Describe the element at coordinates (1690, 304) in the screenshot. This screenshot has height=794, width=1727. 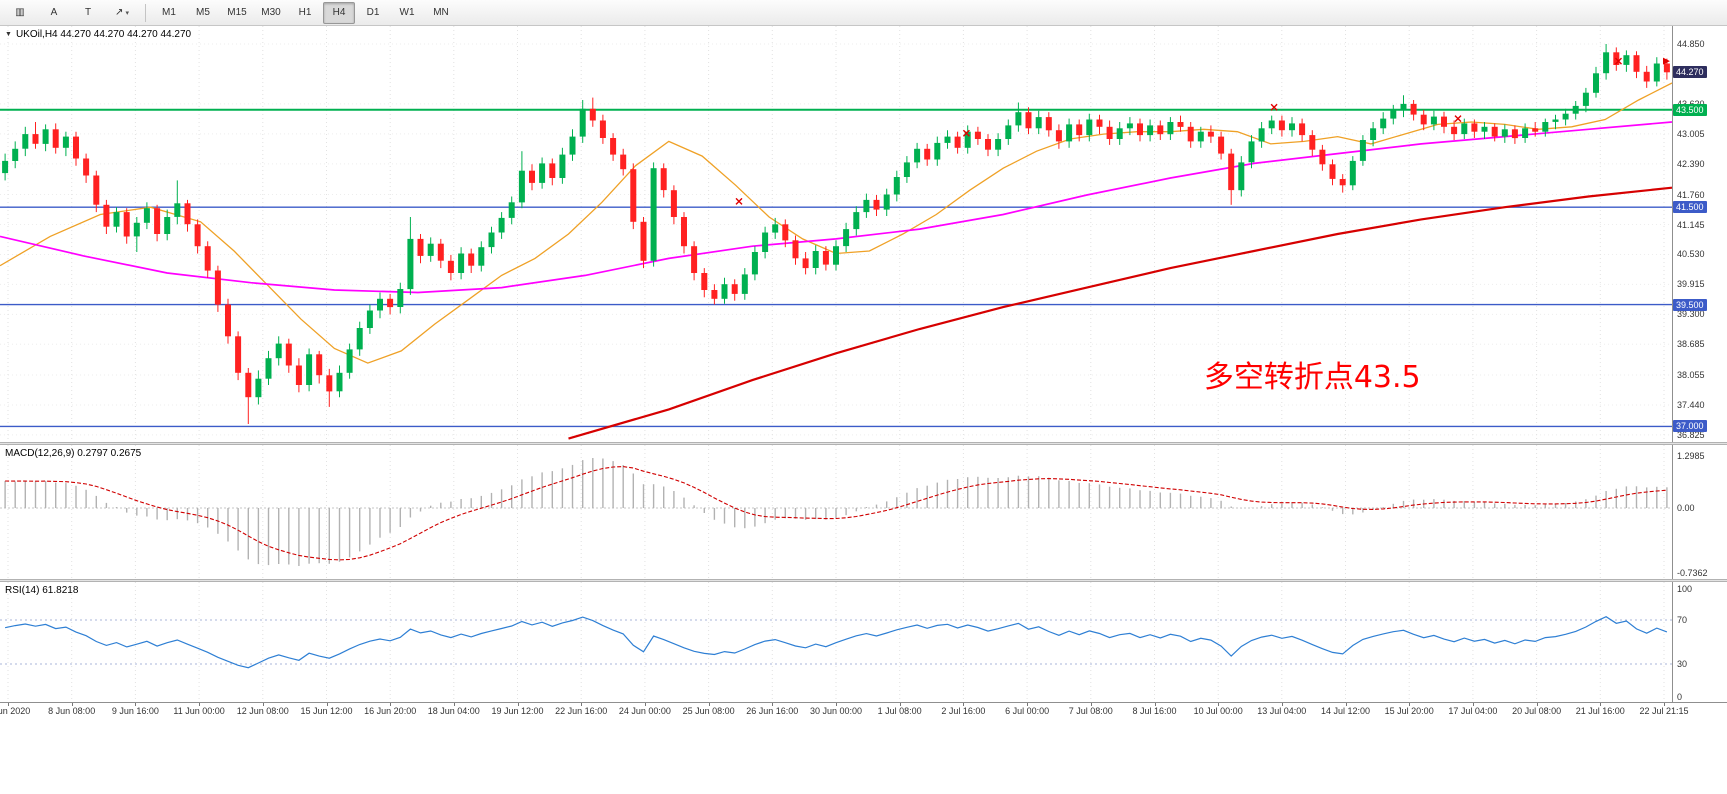
I see `level-price-tag: 39.500` at that location.